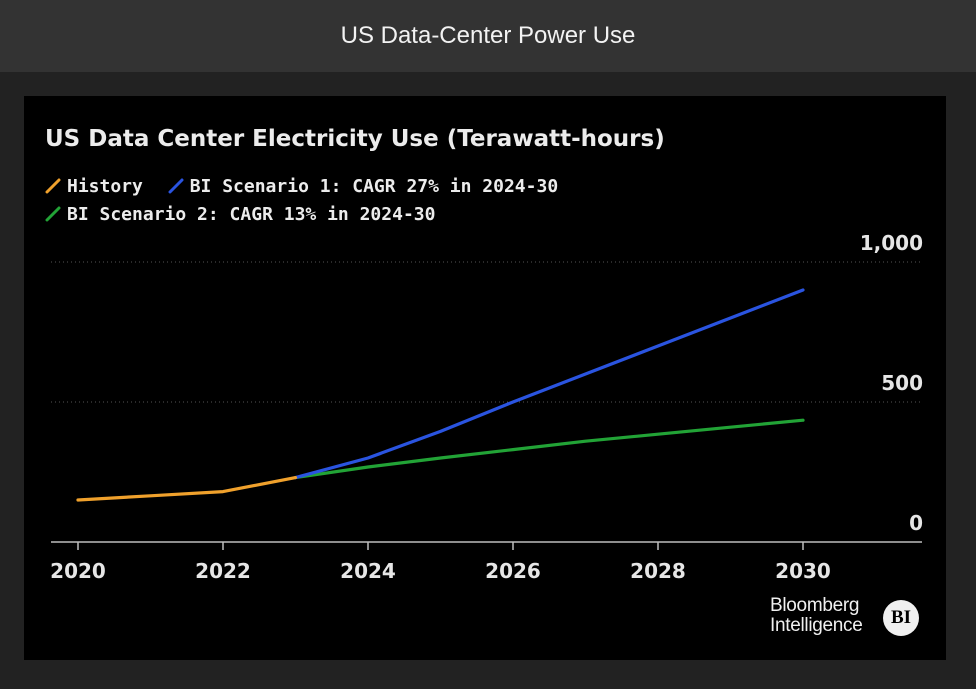 This screenshot has height=689, width=976. What do you see at coordinates (374, 186) in the screenshot?
I see `legend-label-scenario-1: BI Scenario 1: CAGR 27% in 2024-30` at bounding box center [374, 186].